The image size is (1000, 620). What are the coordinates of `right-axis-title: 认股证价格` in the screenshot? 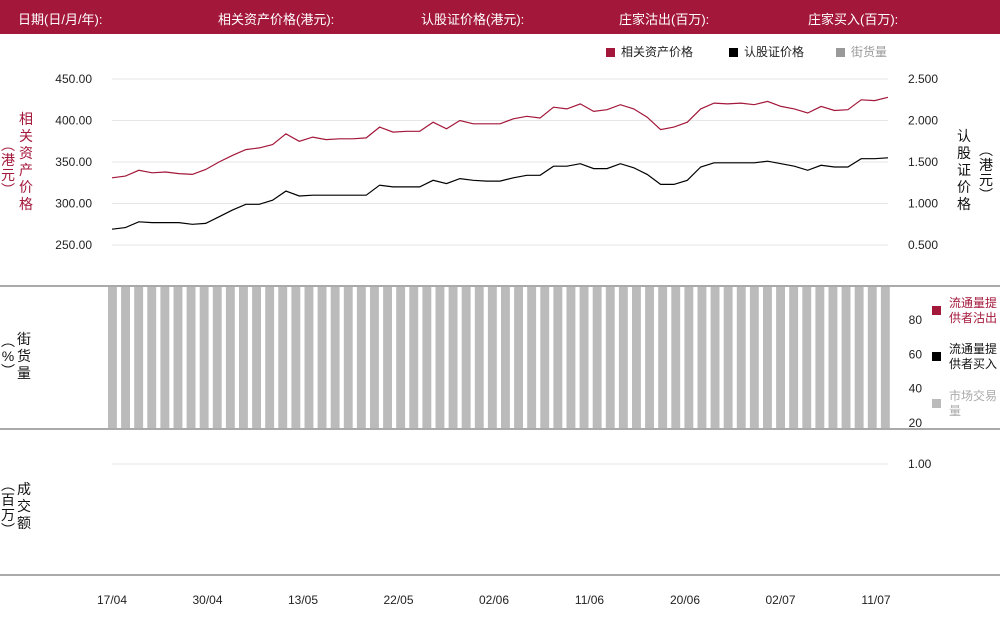 It's located at (964, 170).